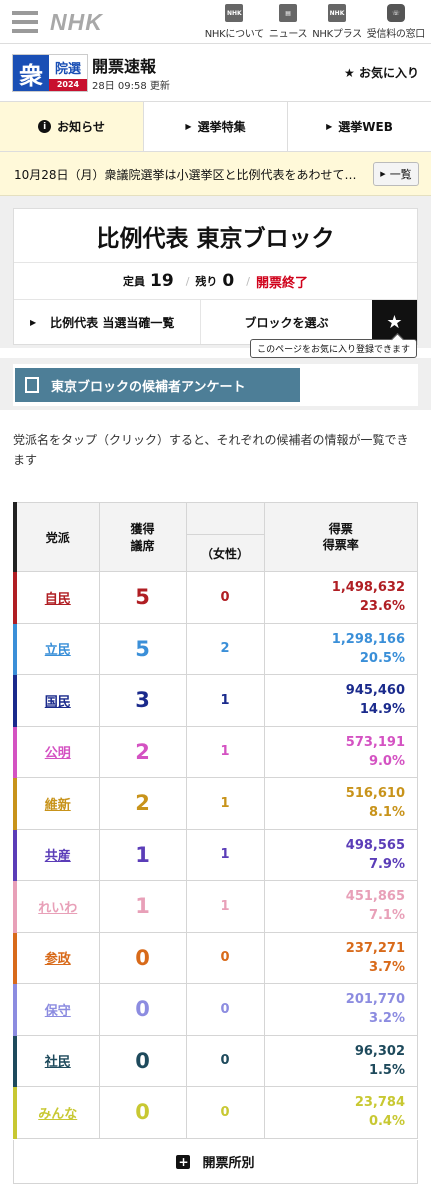 This screenshot has width=431, height=1199. What do you see at coordinates (157, 385) in the screenshot?
I see `candidate-survey-button: 東京ブロックの候補者アンケート` at bounding box center [157, 385].